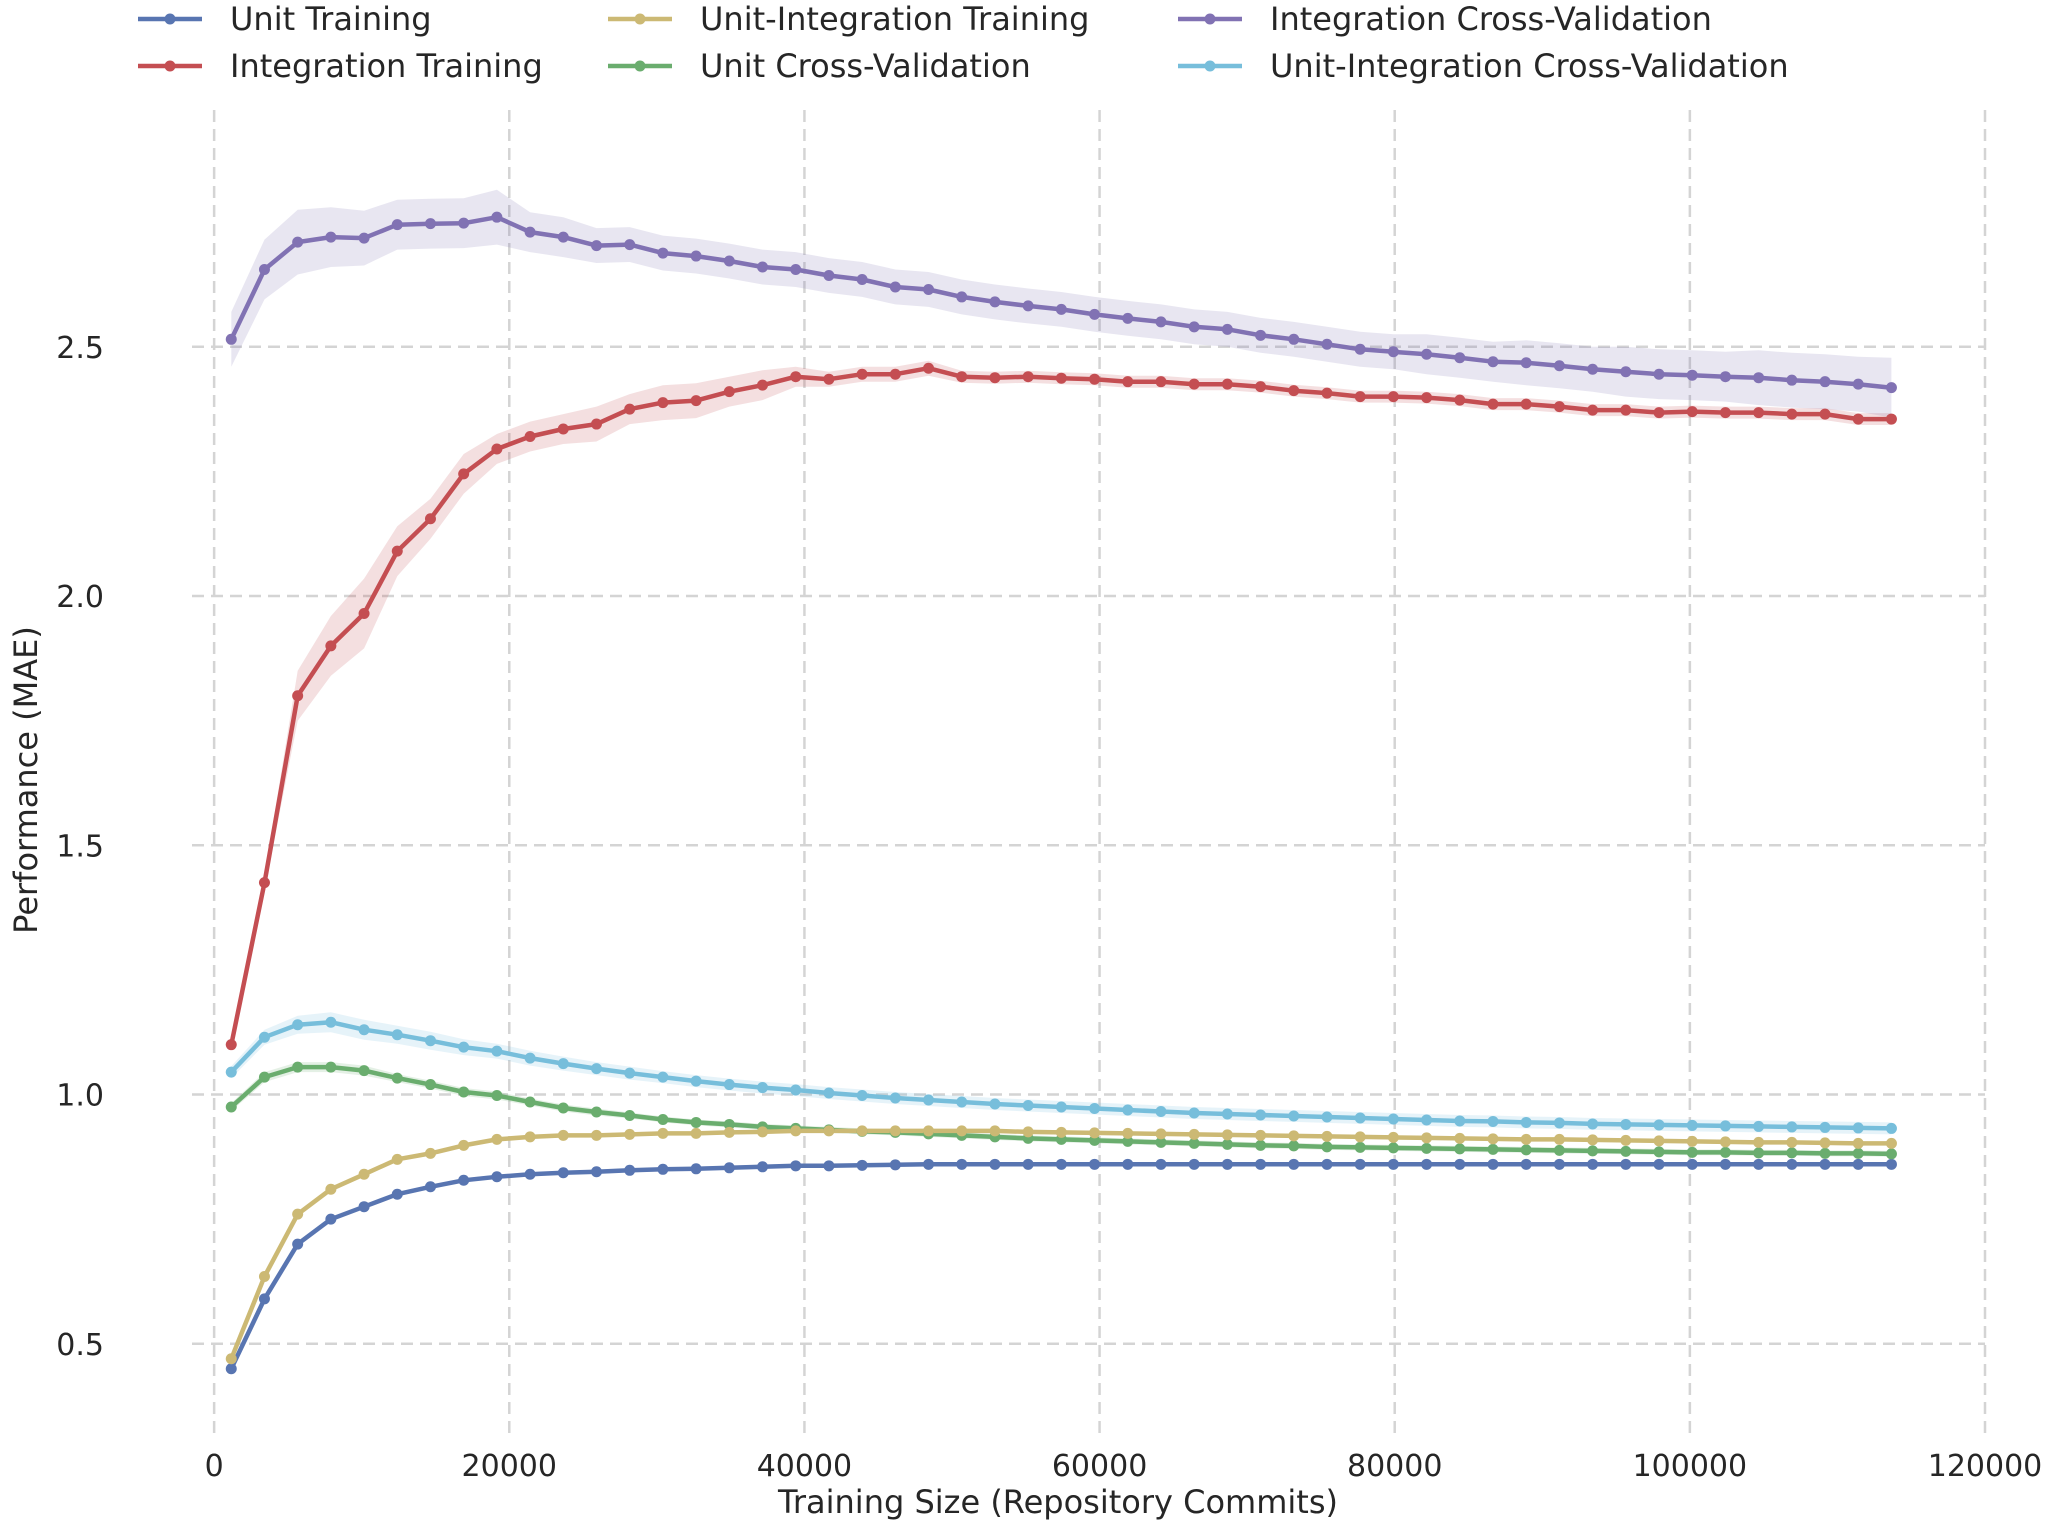 This screenshot has height=1528, width=2050. Describe the element at coordinates (509, 1466) in the screenshot. I see `x-tick-label: 20000` at that location.